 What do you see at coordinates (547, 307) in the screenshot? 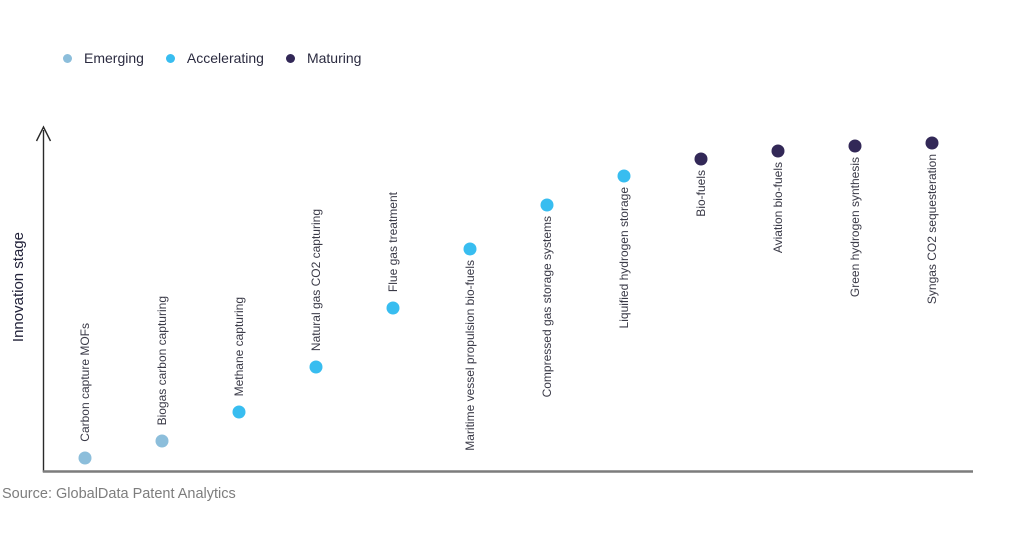
I see `category-label: Compressed gas storage systems` at bounding box center [547, 307].